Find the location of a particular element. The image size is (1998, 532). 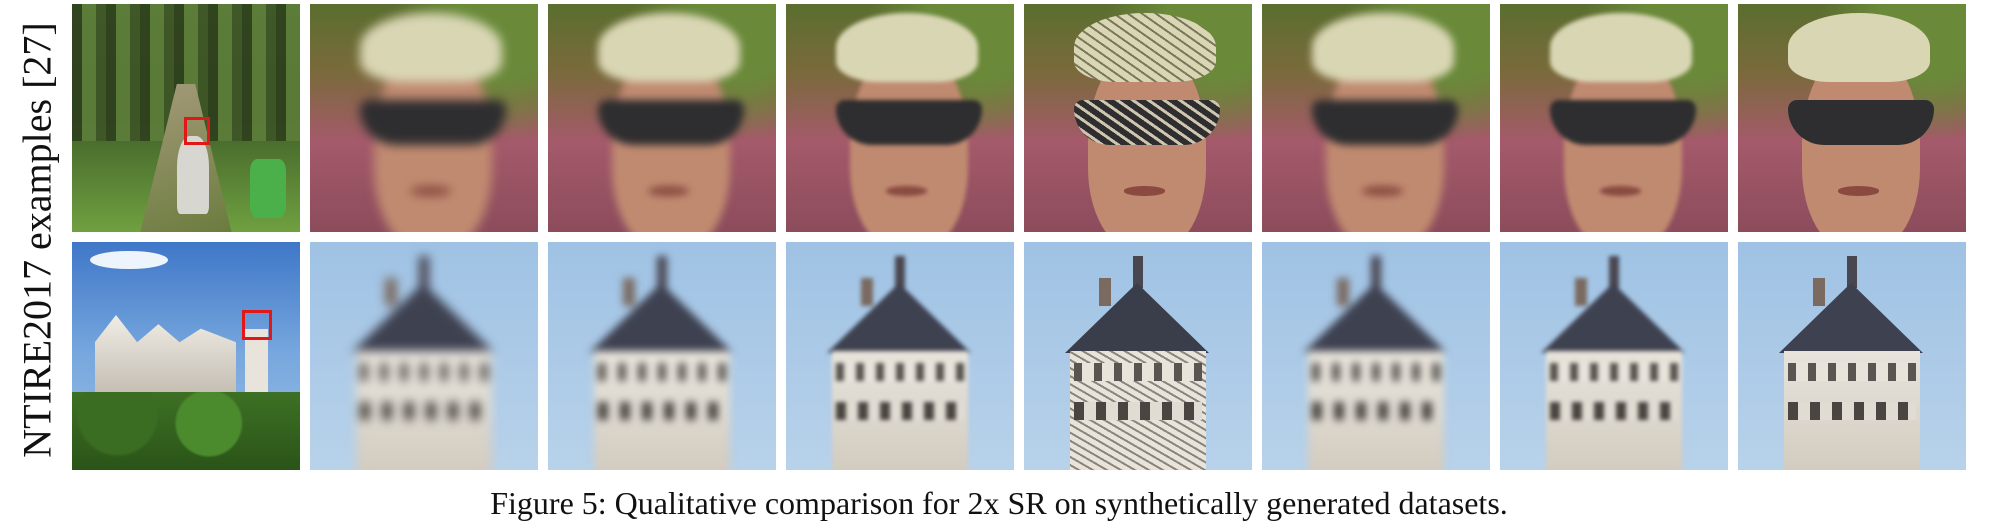

full-scene-castle is located at coordinates (186, 356).